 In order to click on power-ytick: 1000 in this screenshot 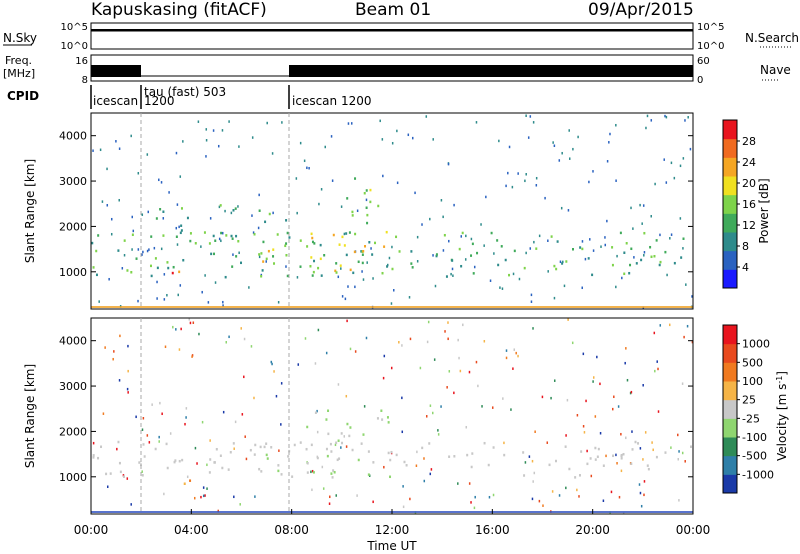, I will do `click(73, 272)`.